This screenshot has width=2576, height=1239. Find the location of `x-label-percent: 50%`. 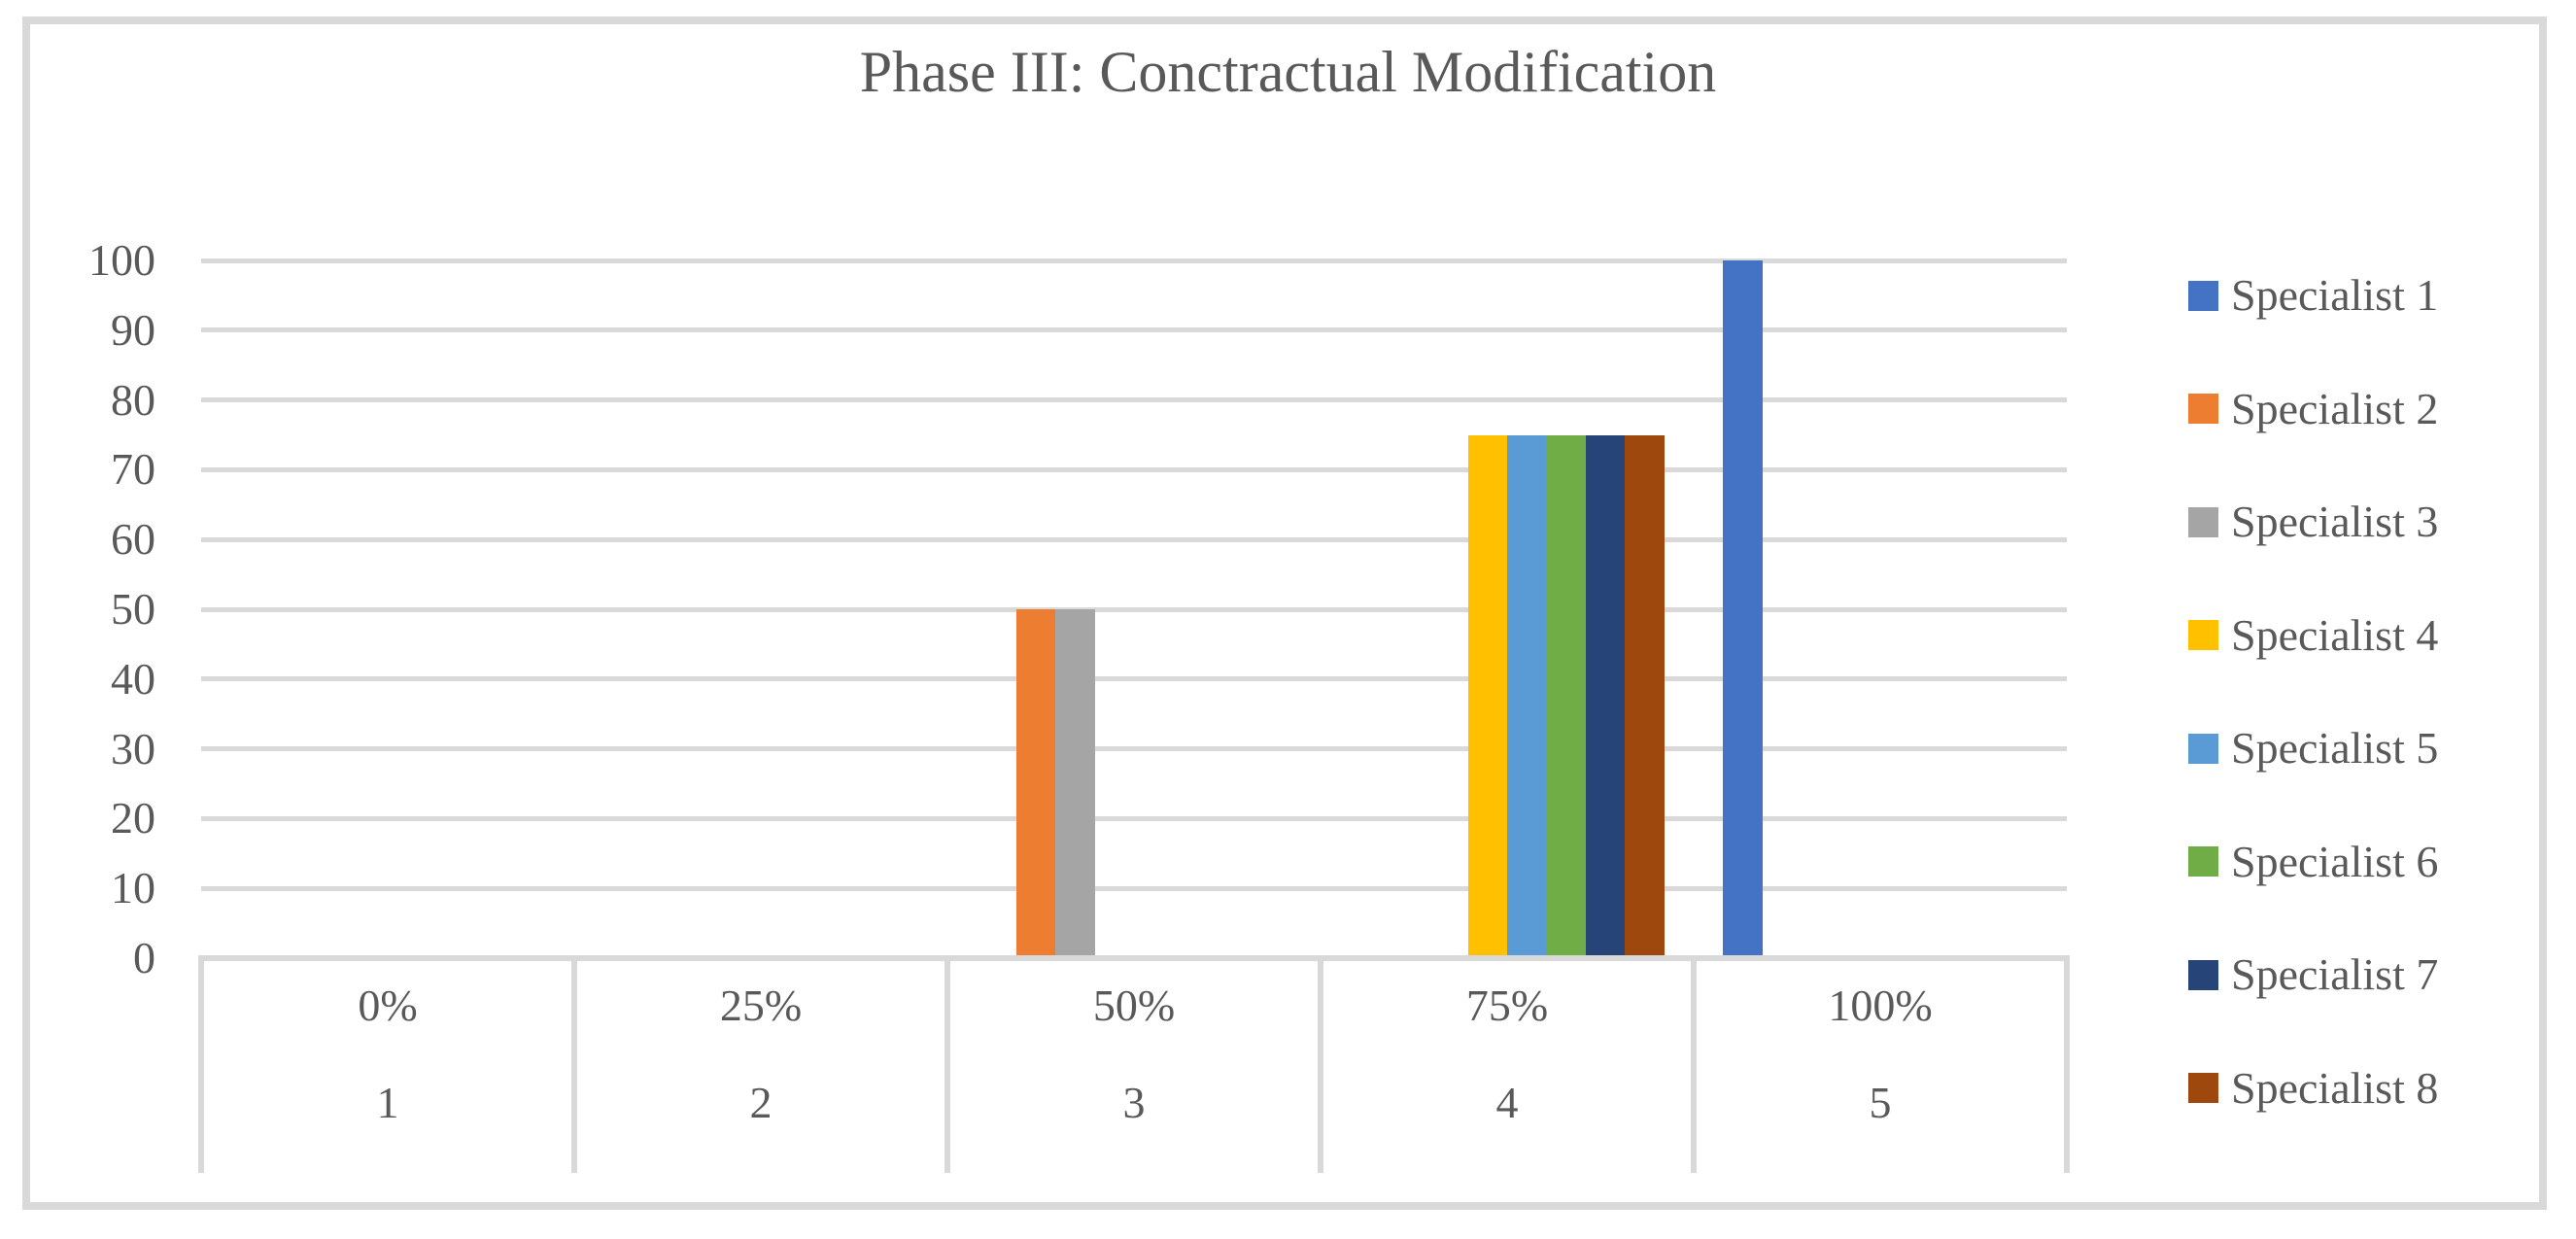

x-label-percent: 50% is located at coordinates (1134, 1006).